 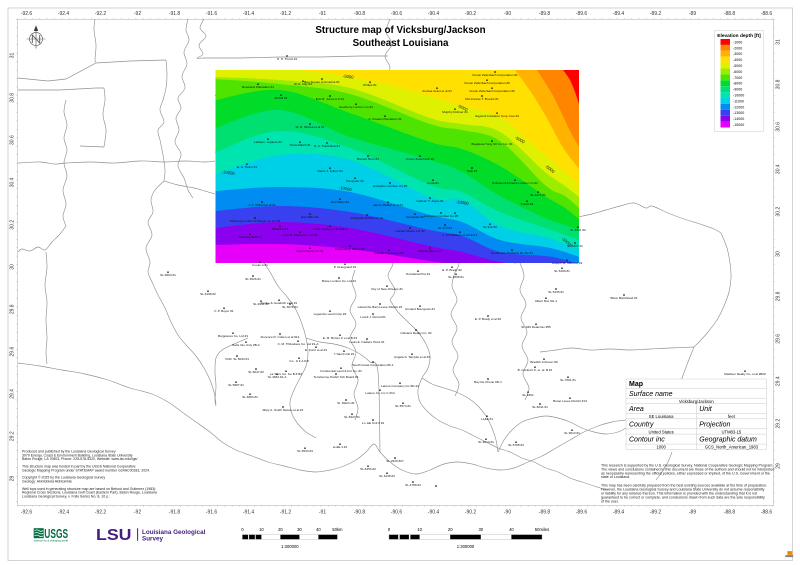 I want to click on svg-text: Elevation depth [ft], so click(x=739, y=36).